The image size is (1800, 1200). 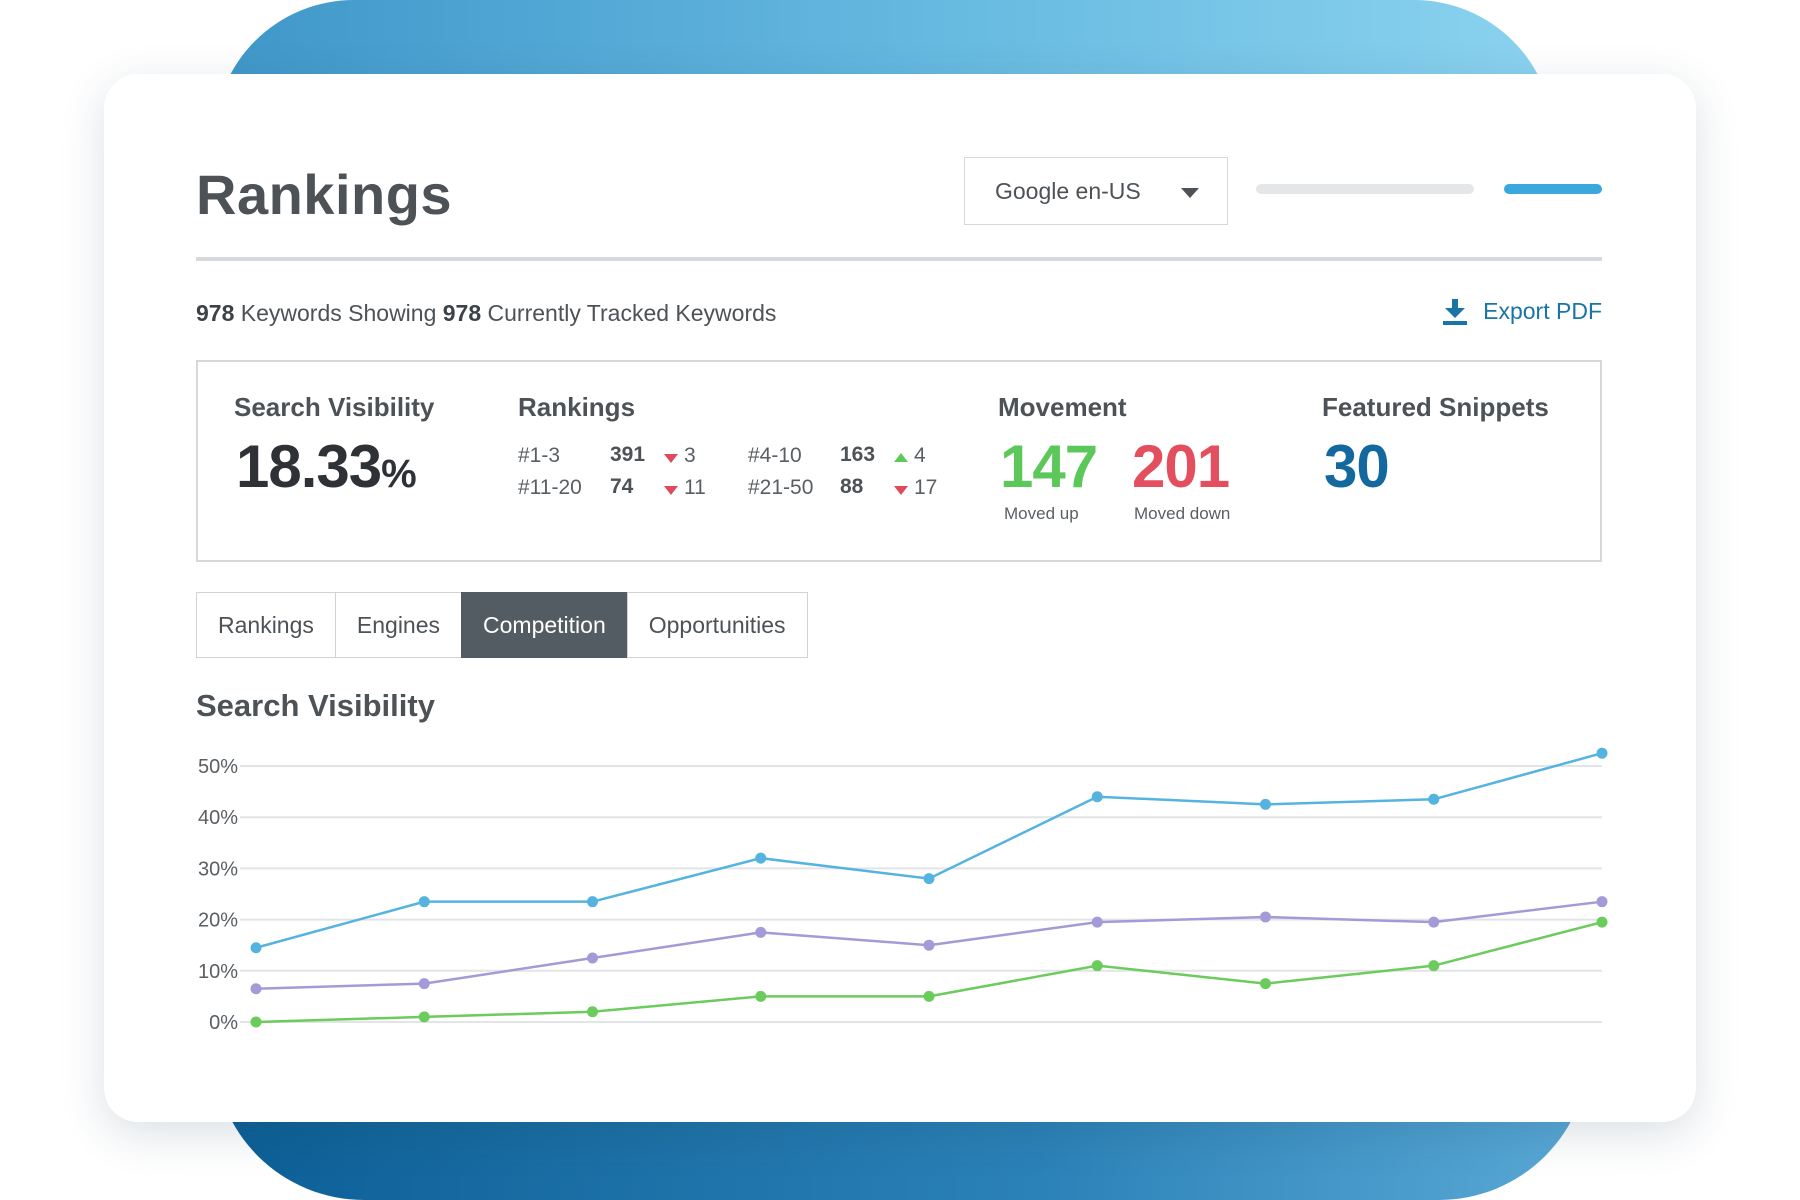 I want to click on moved-down-label: Moved down, so click(x=1182, y=513).